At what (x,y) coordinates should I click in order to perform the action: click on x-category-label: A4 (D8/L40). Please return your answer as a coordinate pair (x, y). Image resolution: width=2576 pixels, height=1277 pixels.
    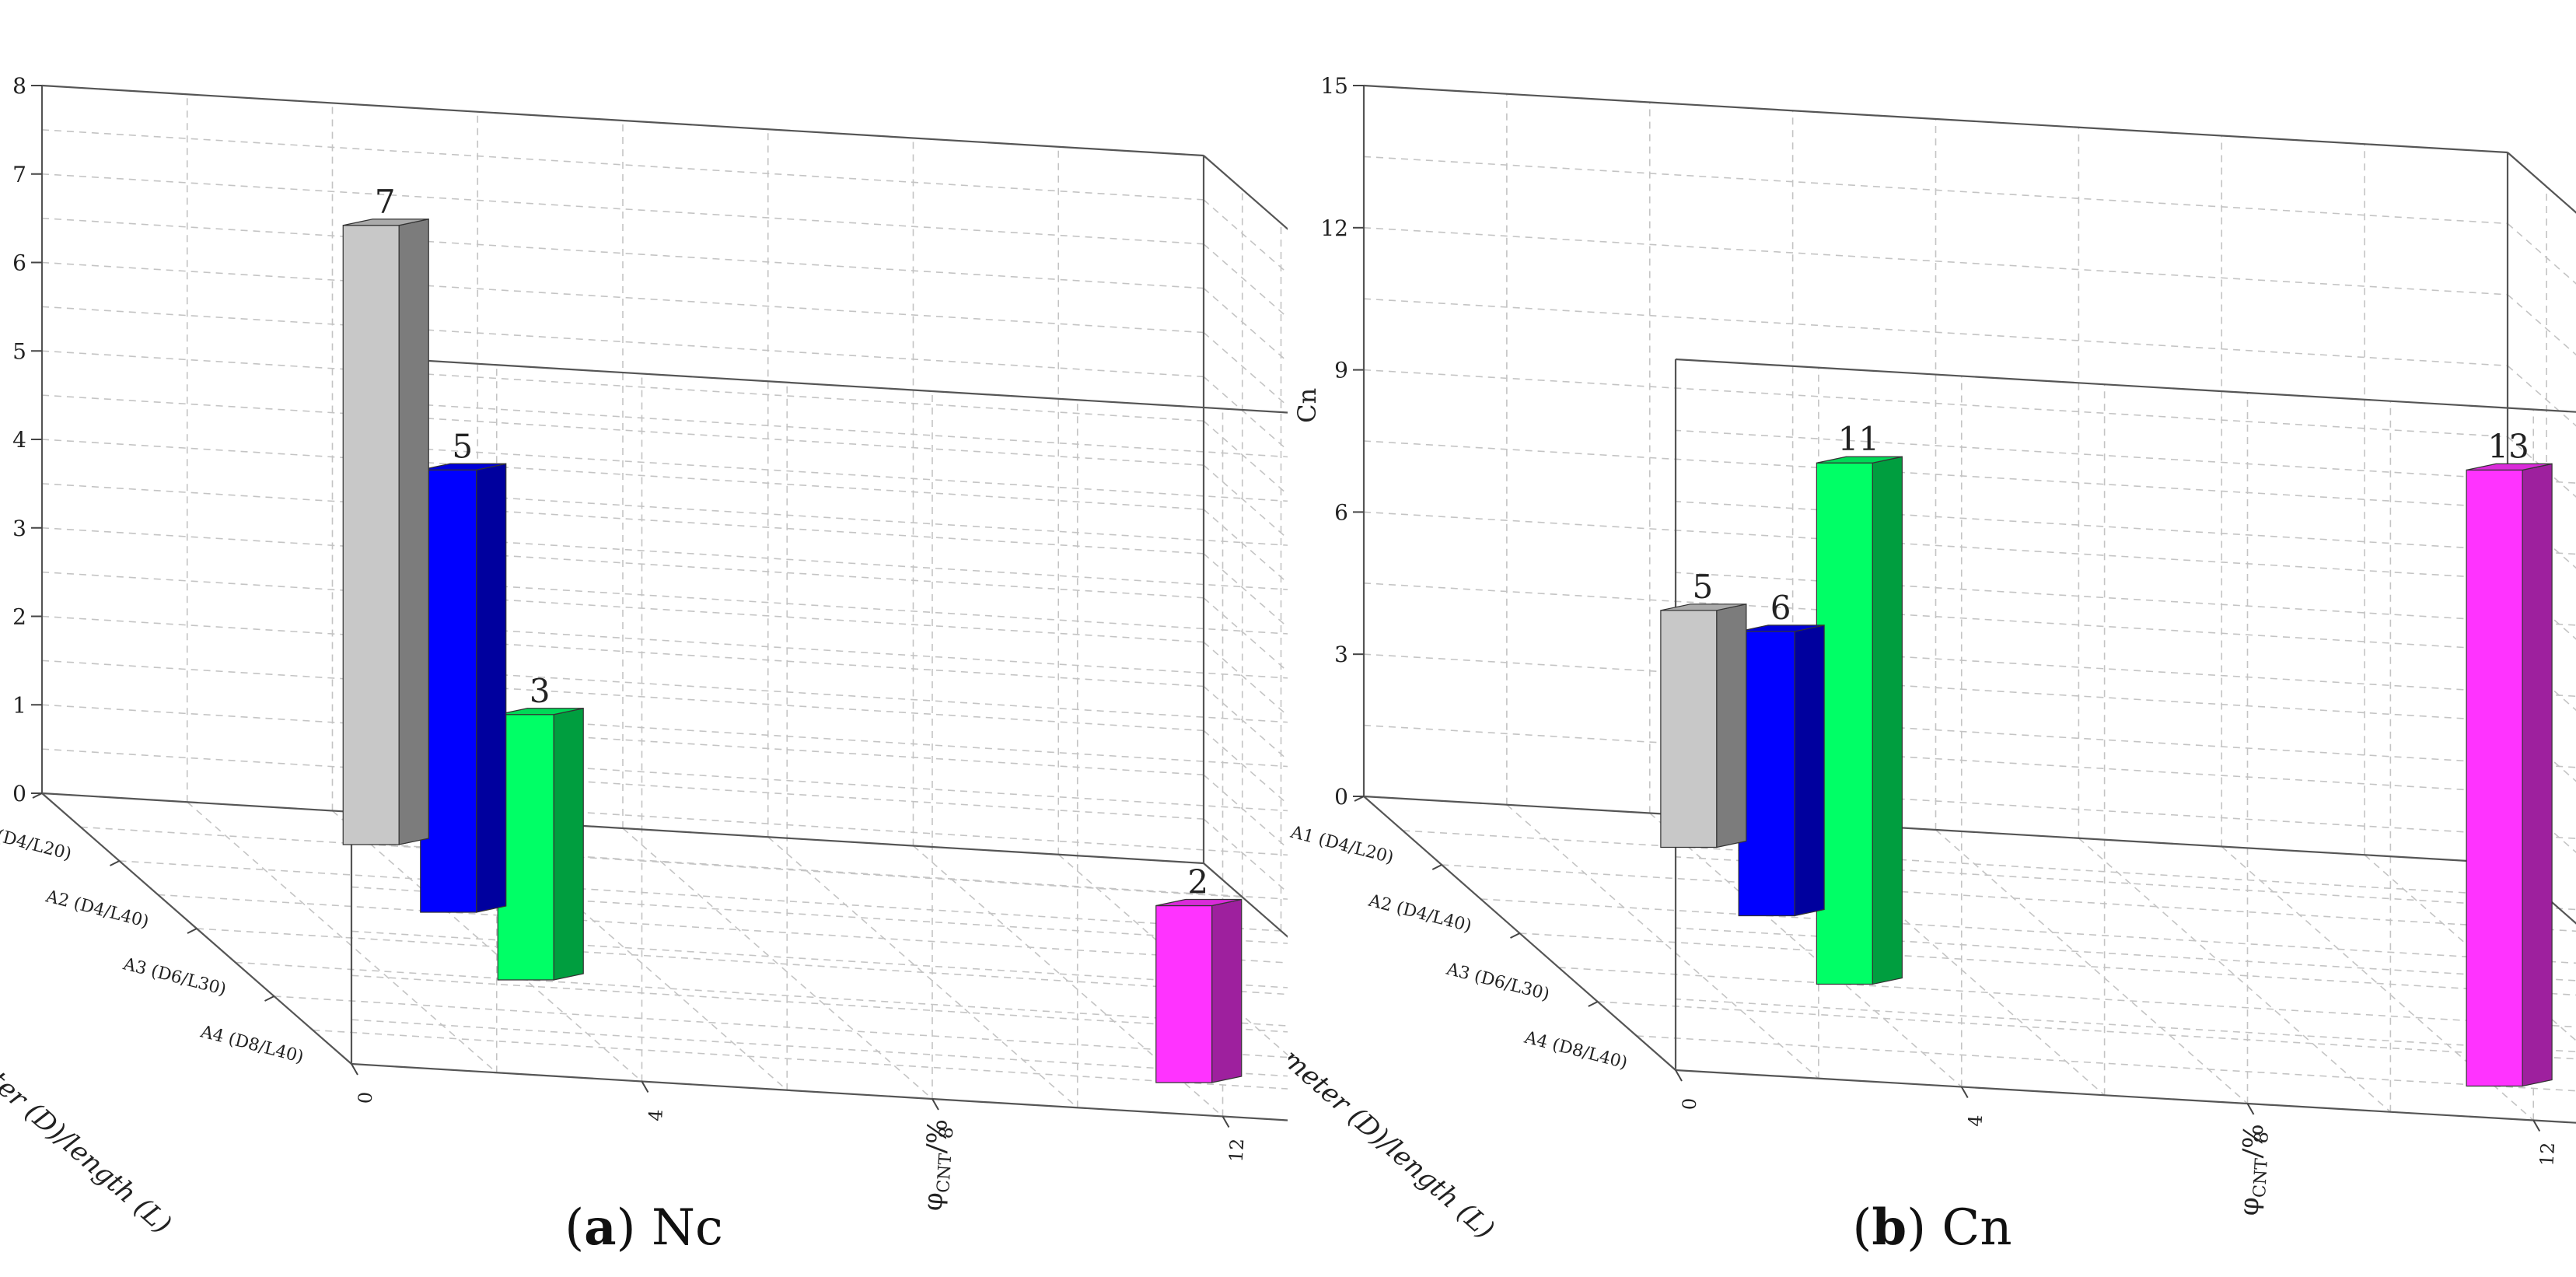
    Looking at the image, I should click on (251, 1044).